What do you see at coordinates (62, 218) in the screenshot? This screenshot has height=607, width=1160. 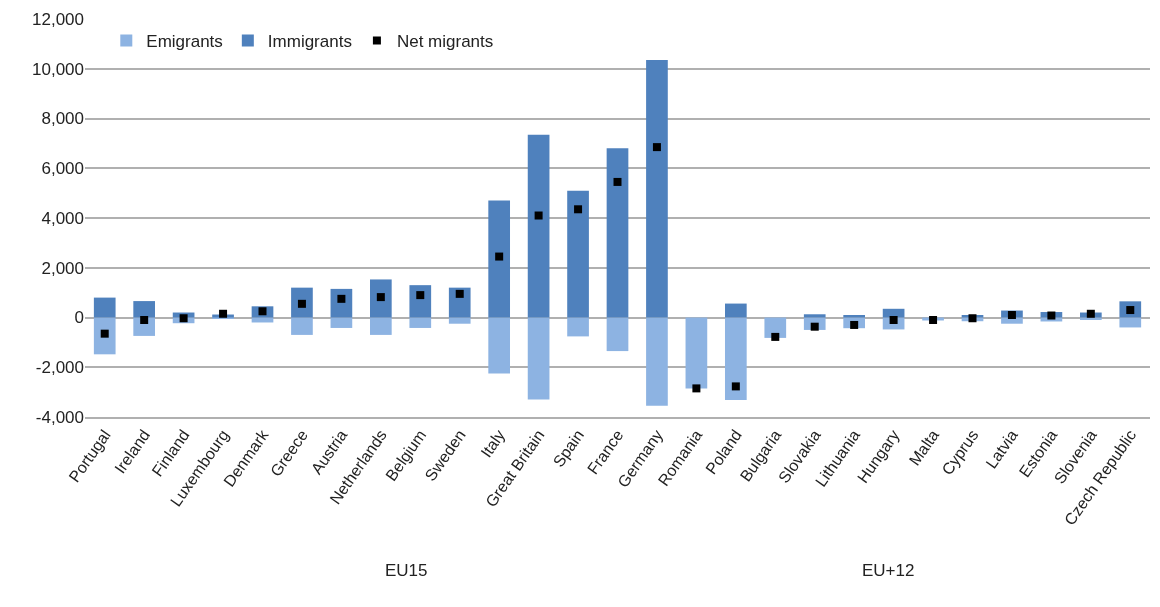 I see `y-tick-label: 4,000` at bounding box center [62, 218].